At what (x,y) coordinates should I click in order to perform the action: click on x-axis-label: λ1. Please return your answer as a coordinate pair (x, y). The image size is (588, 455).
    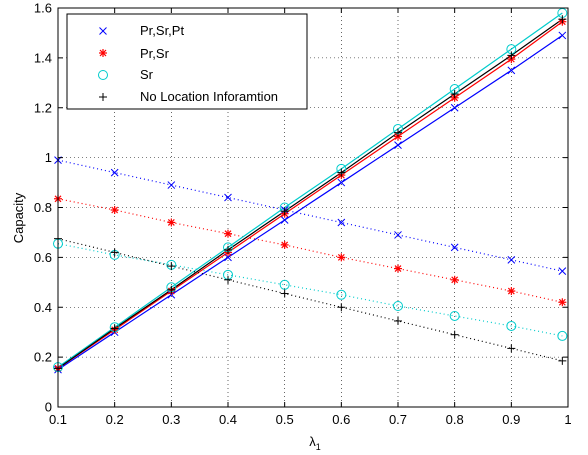
    Looking at the image, I should click on (315, 443).